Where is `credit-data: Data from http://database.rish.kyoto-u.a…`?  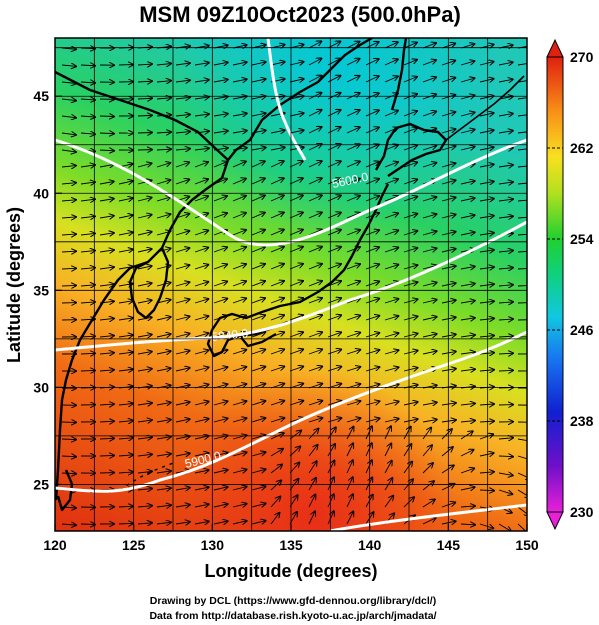
credit-data: Data from http://database.rish.kyoto-u.a… is located at coordinates (292, 616).